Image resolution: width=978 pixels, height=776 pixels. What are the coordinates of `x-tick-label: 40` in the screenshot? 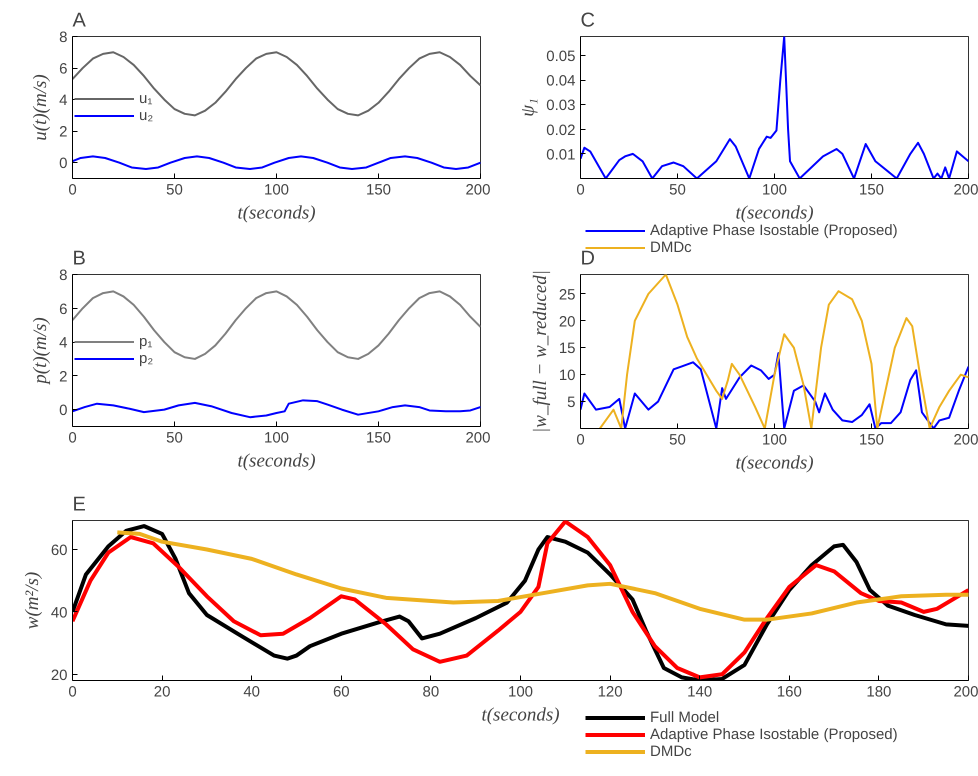 It's located at (251, 692).